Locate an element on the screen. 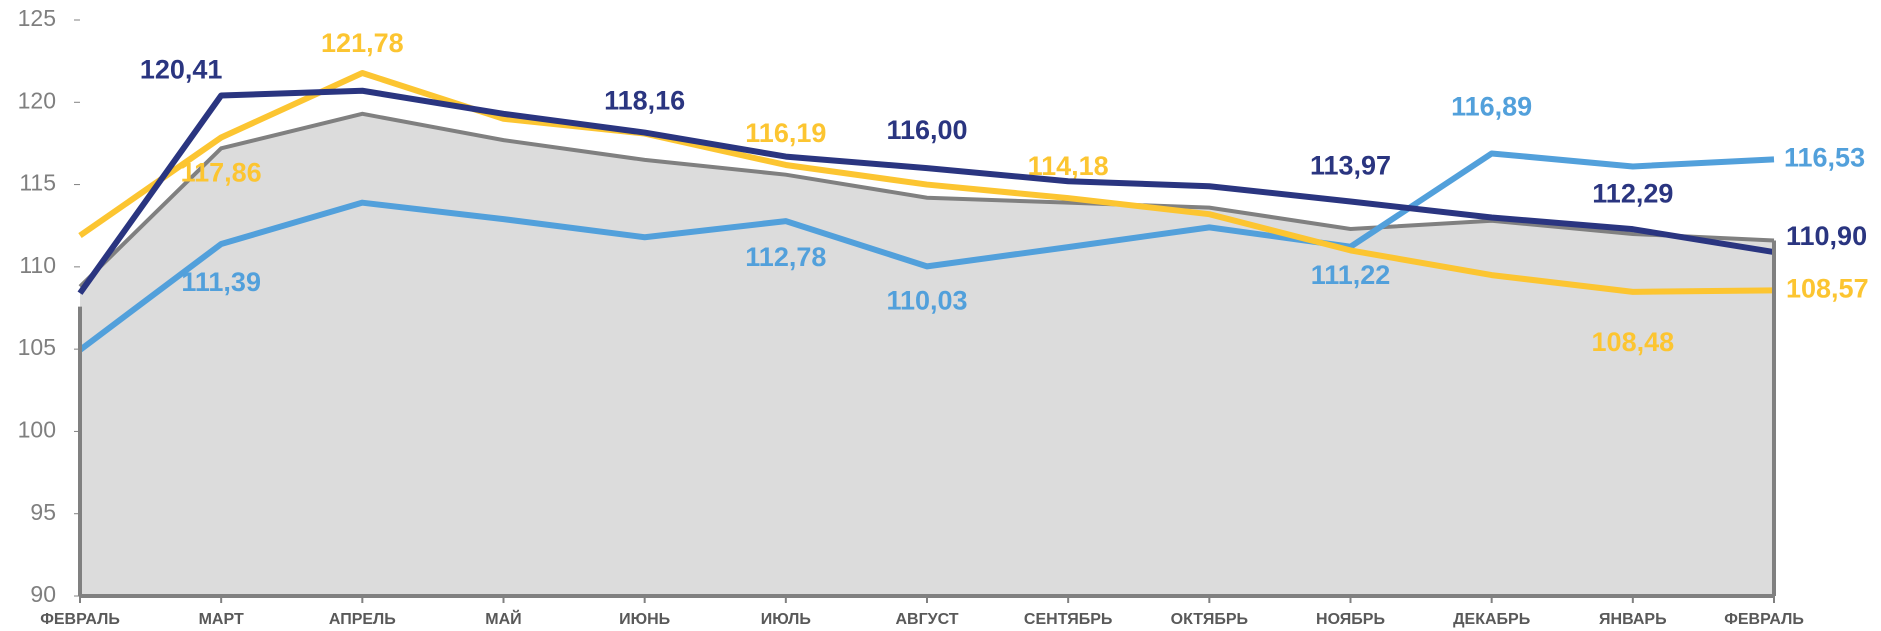 This screenshot has width=1881, height=631. x-tick-label: СЕНТЯБРЬ is located at coordinates (1068, 619).